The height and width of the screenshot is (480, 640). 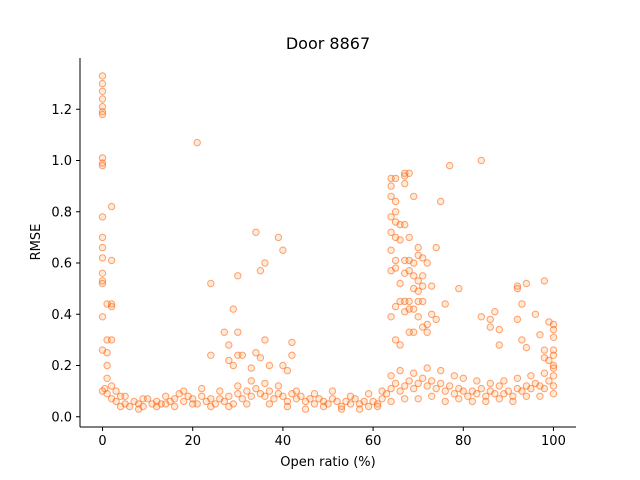 What do you see at coordinates (61, 212) in the screenshot?
I see `y-tick-label: 0.8` at bounding box center [61, 212].